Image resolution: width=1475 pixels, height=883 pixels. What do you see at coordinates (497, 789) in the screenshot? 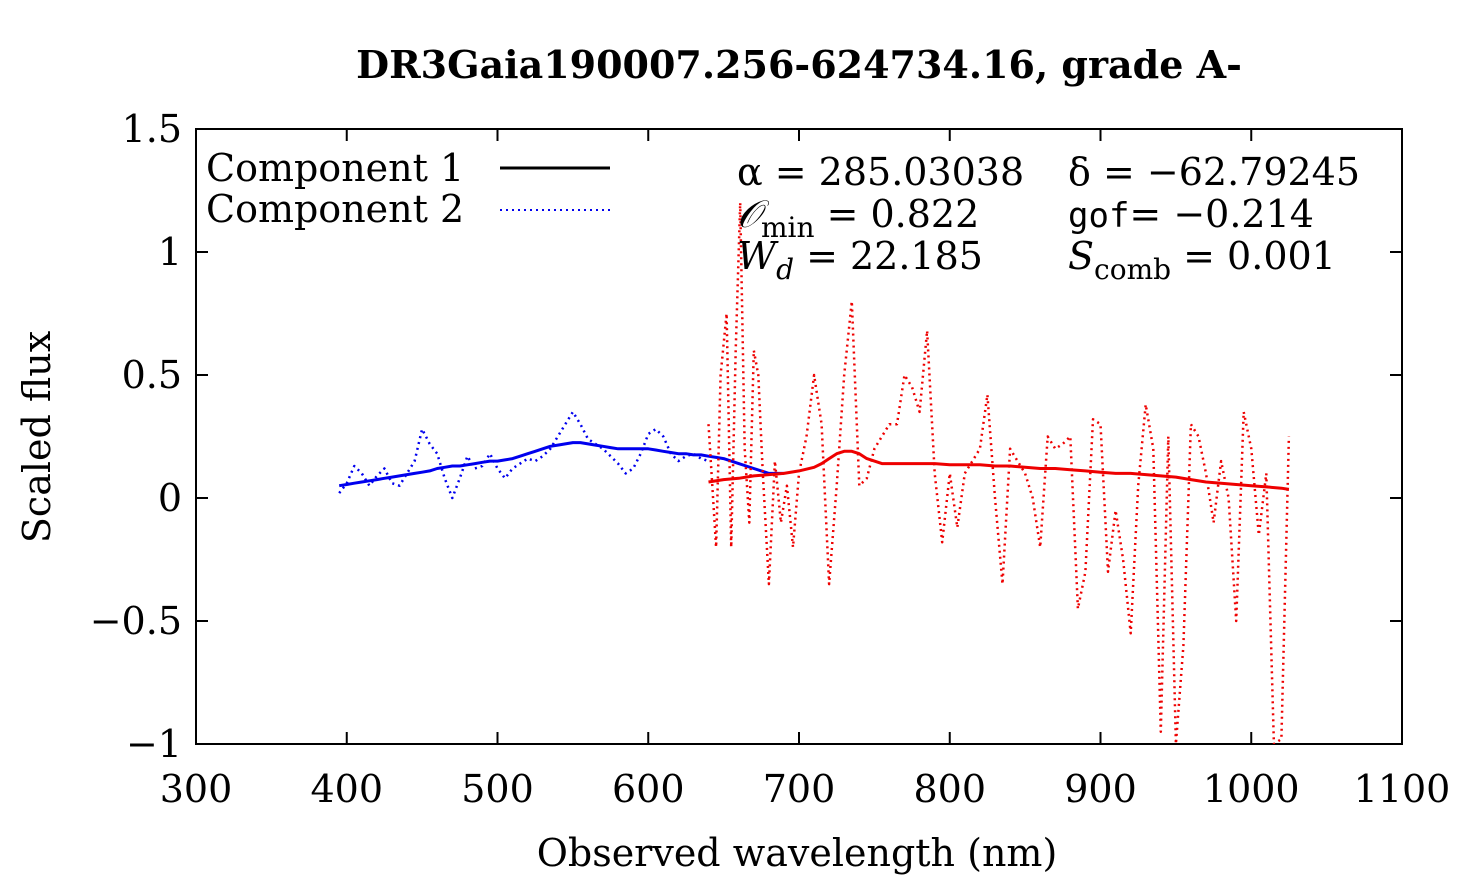
I see `x-tick-label: 500` at bounding box center [497, 789].